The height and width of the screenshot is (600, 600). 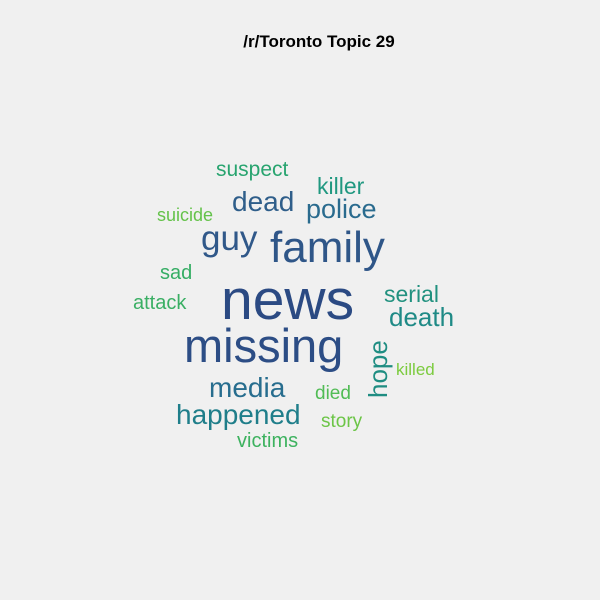 I want to click on word-serial: serial, so click(x=411, y=294).